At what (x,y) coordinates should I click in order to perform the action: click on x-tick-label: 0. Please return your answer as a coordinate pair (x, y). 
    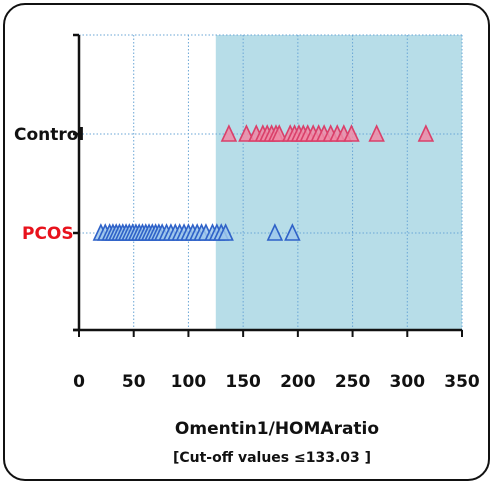
    Looking at the image, I should click on (79, 382).